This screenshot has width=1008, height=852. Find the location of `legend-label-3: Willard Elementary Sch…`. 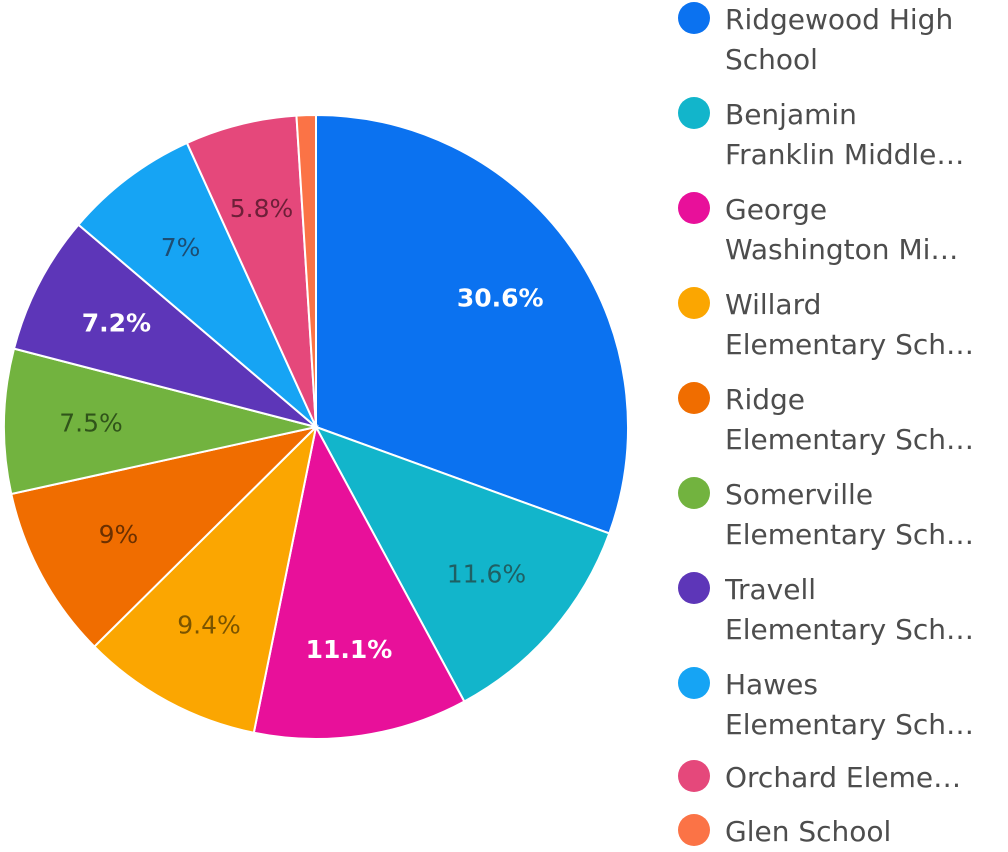

legend-label-3: Willard Elementary Sch… is located at coordinates (849, 324).